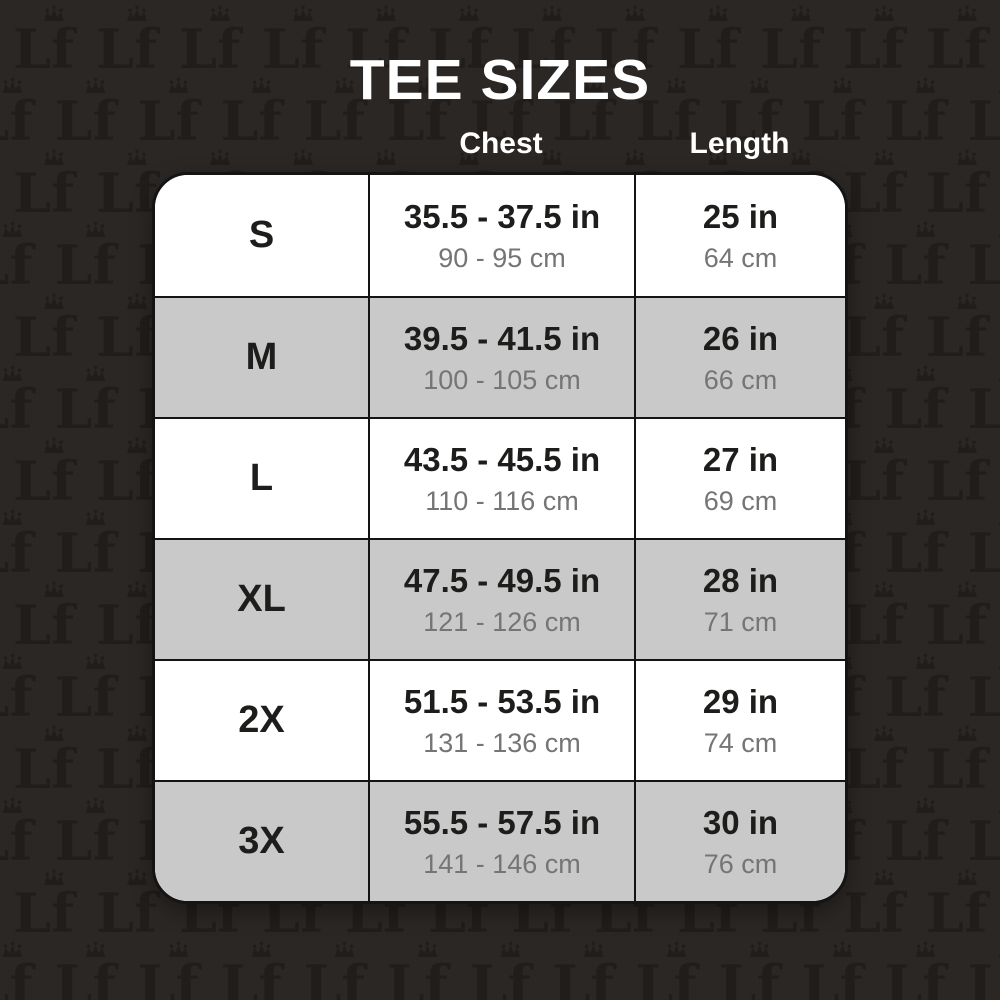  I want to click on chest-cell: 47.5 - 49.5 in 121 - 126 cm, so click(501, 599).